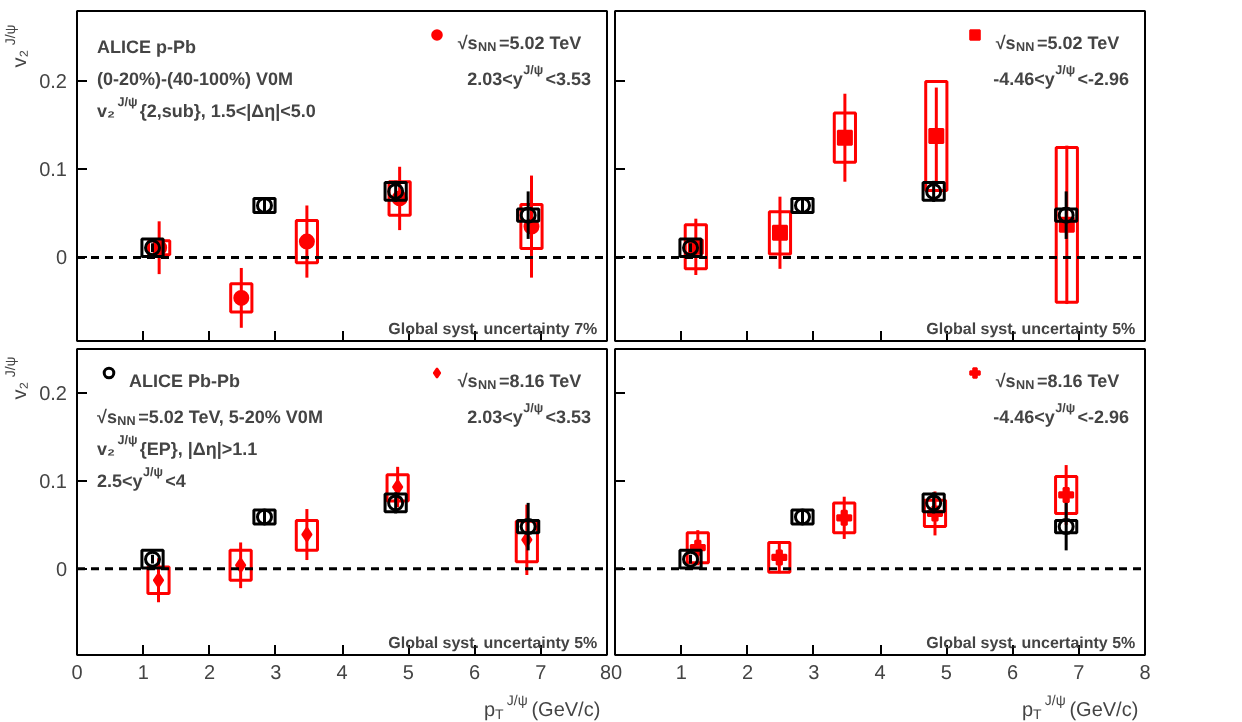 The height and width of the screenshot is (722, 1242). I want to click on legend-label: ALICE Pb-Pb, so click(185, 381).